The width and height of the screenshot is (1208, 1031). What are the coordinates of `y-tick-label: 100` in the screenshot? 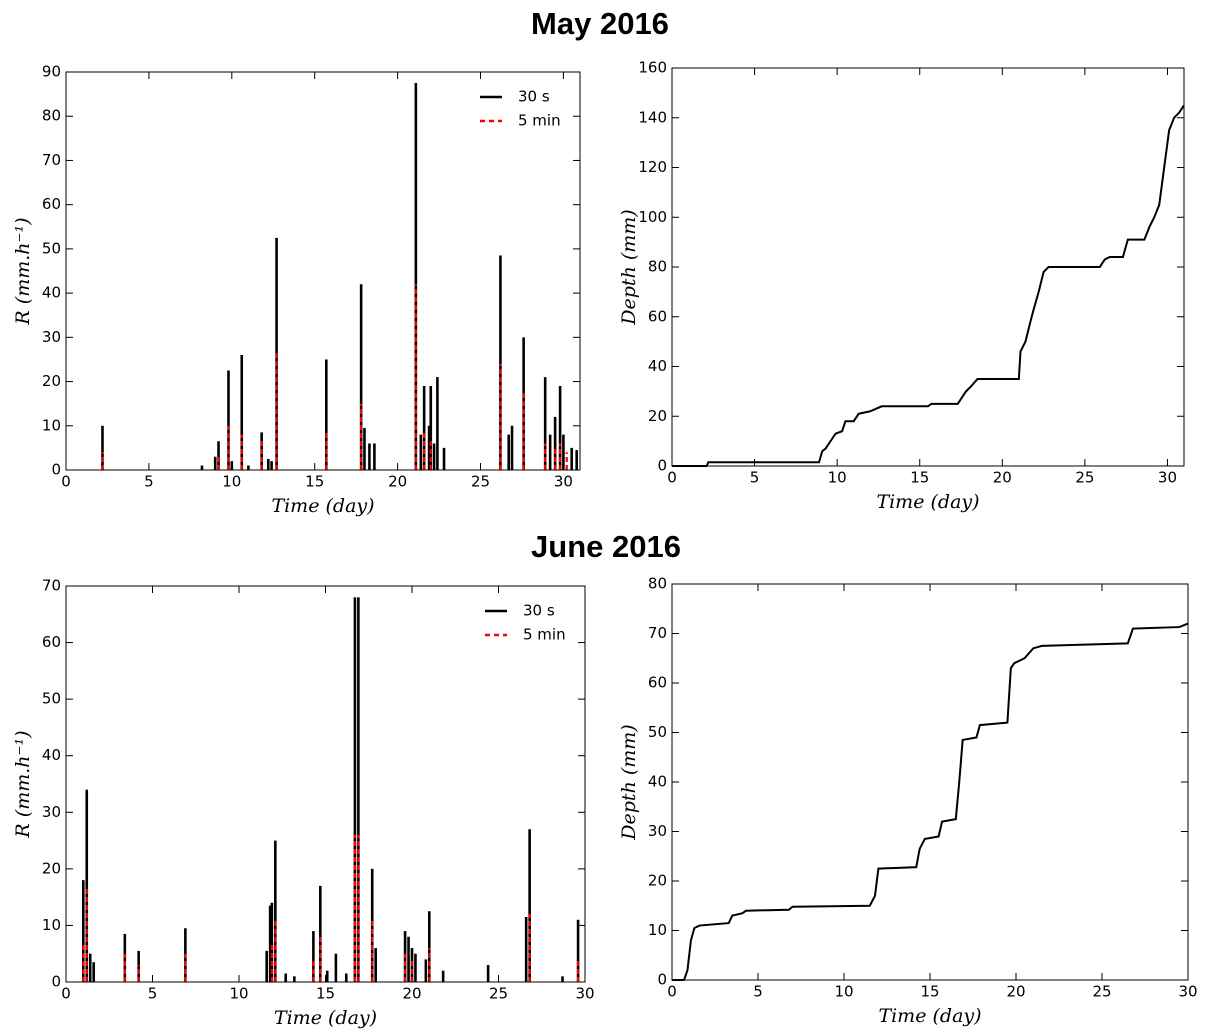 It's located at (652, 217).